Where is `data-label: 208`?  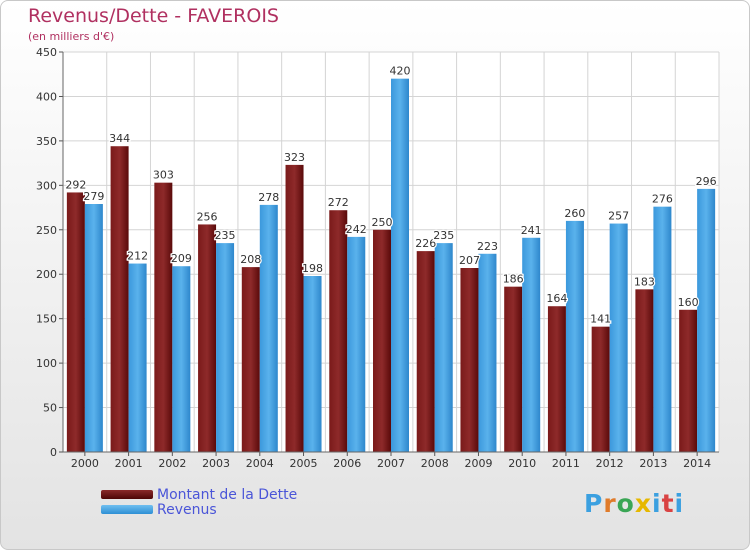
data-label: 208 is located at coordinates (250, 259).